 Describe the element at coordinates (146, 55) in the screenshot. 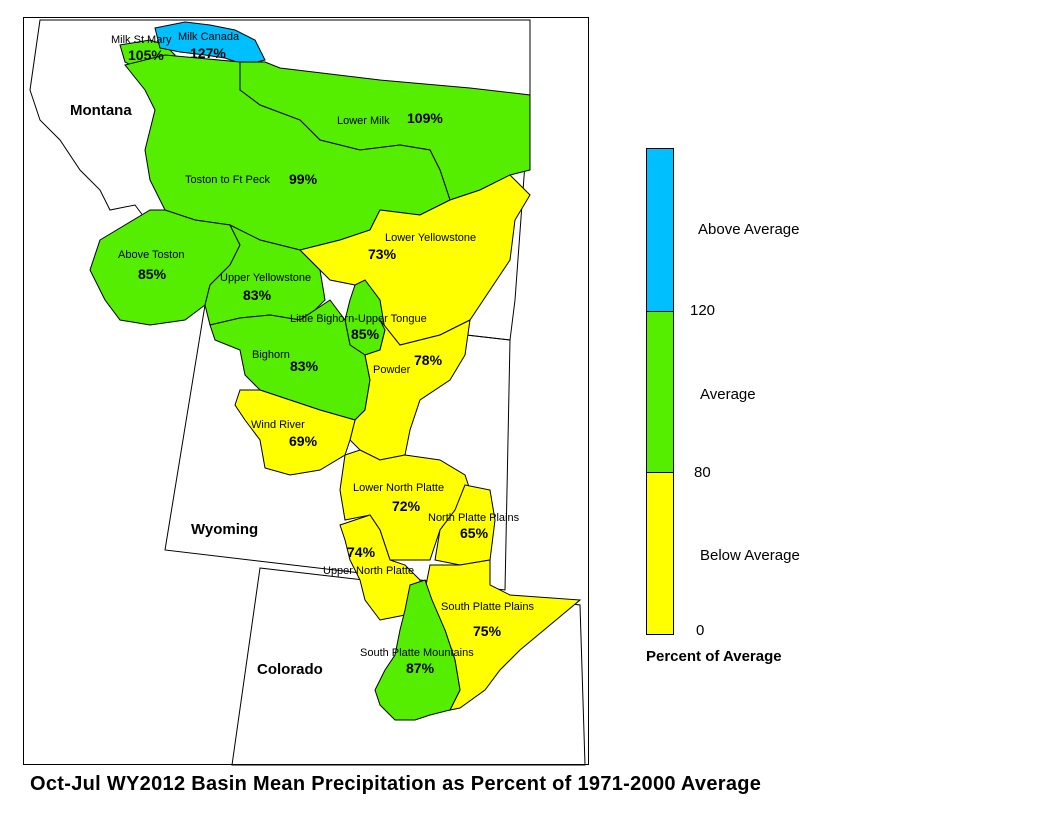

I see `basin-percent-label: 105%` at that location.